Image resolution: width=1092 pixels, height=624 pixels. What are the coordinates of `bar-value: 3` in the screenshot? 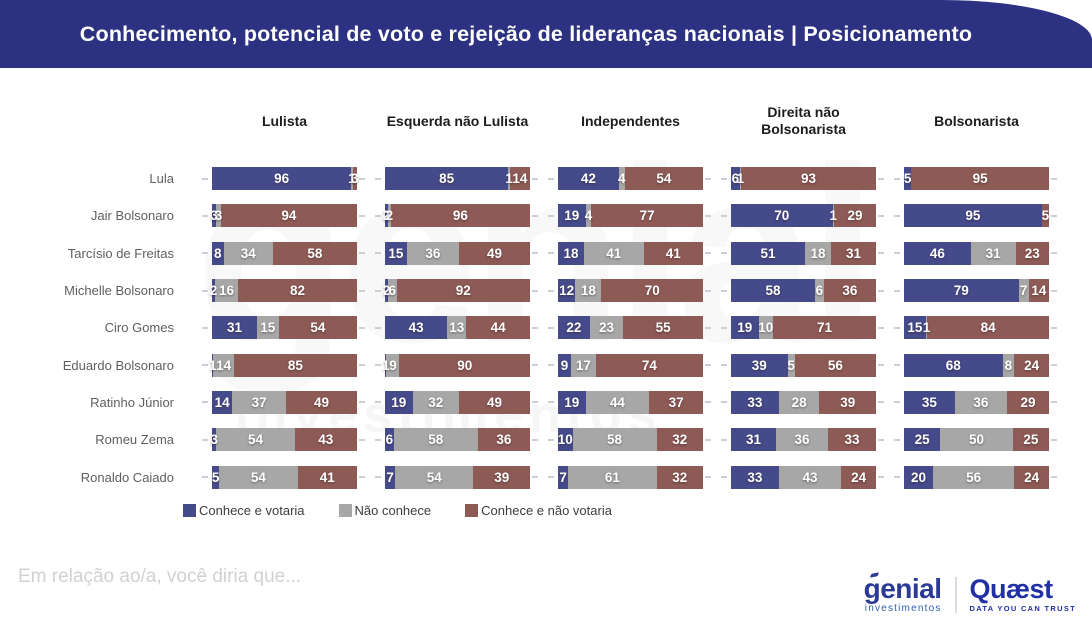 It's located at (218, 216).